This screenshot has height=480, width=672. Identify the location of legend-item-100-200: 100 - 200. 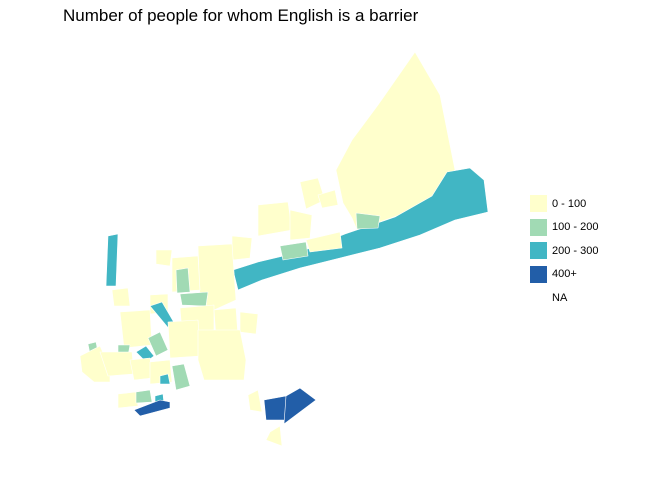
(564, 228).